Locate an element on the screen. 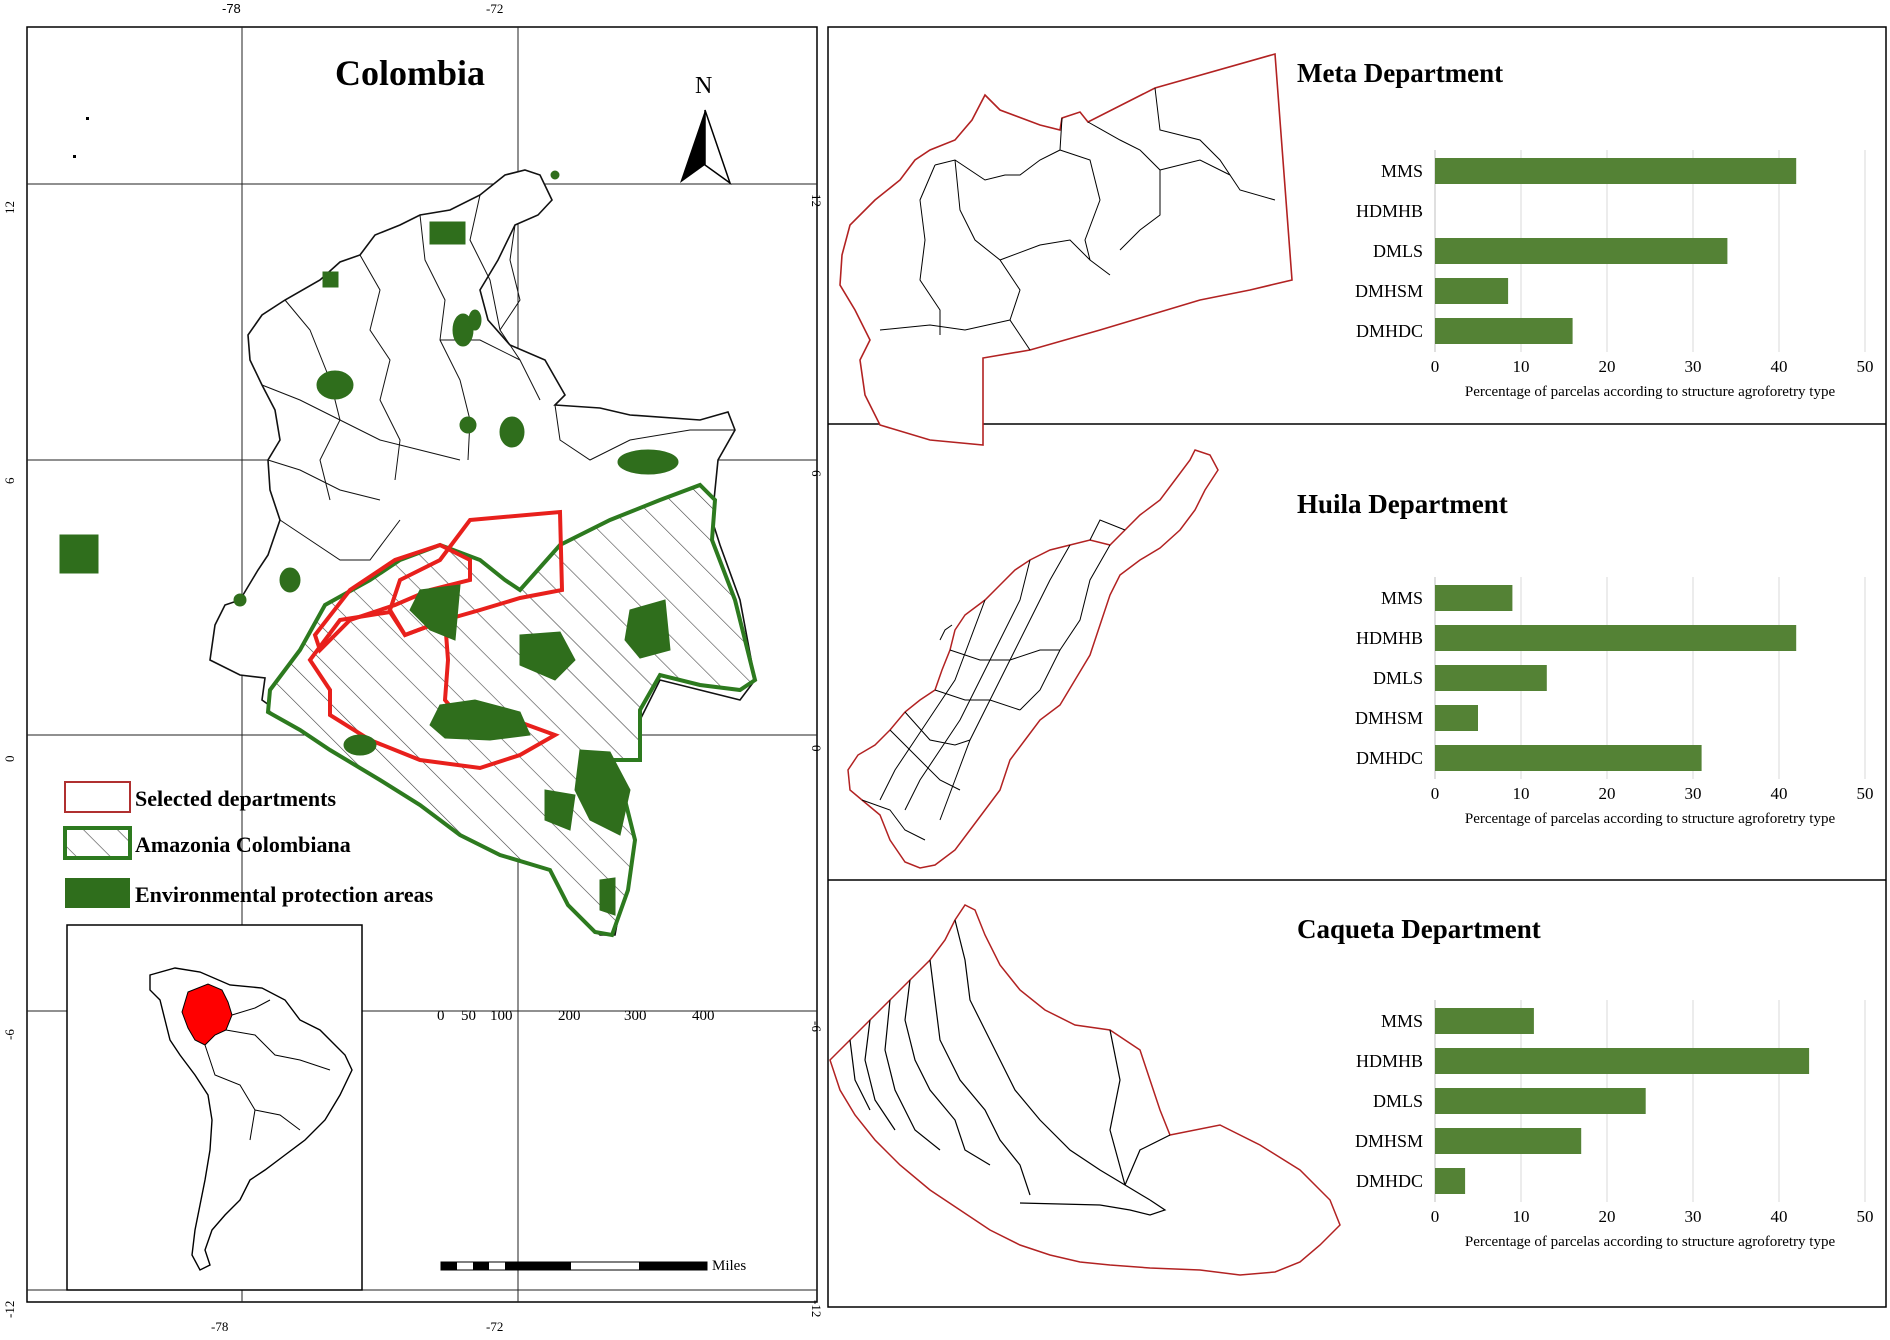  lon-label-bottom-72: -72 is located at coordinates (494, 1326).